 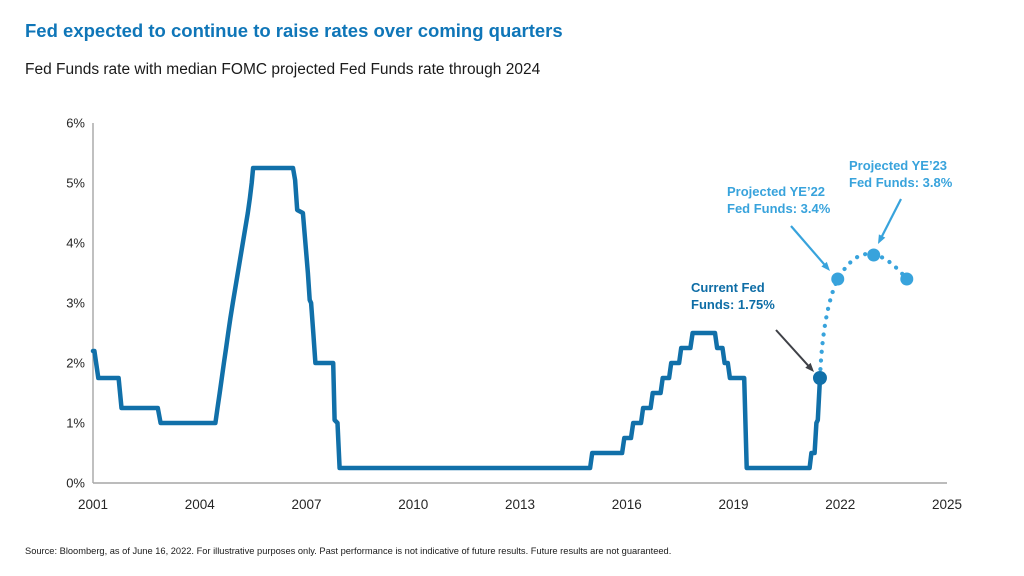 I want to click on annotation-projected-ye23-line2: Fed Funds: 3.8%, so click(x=901, y=183).